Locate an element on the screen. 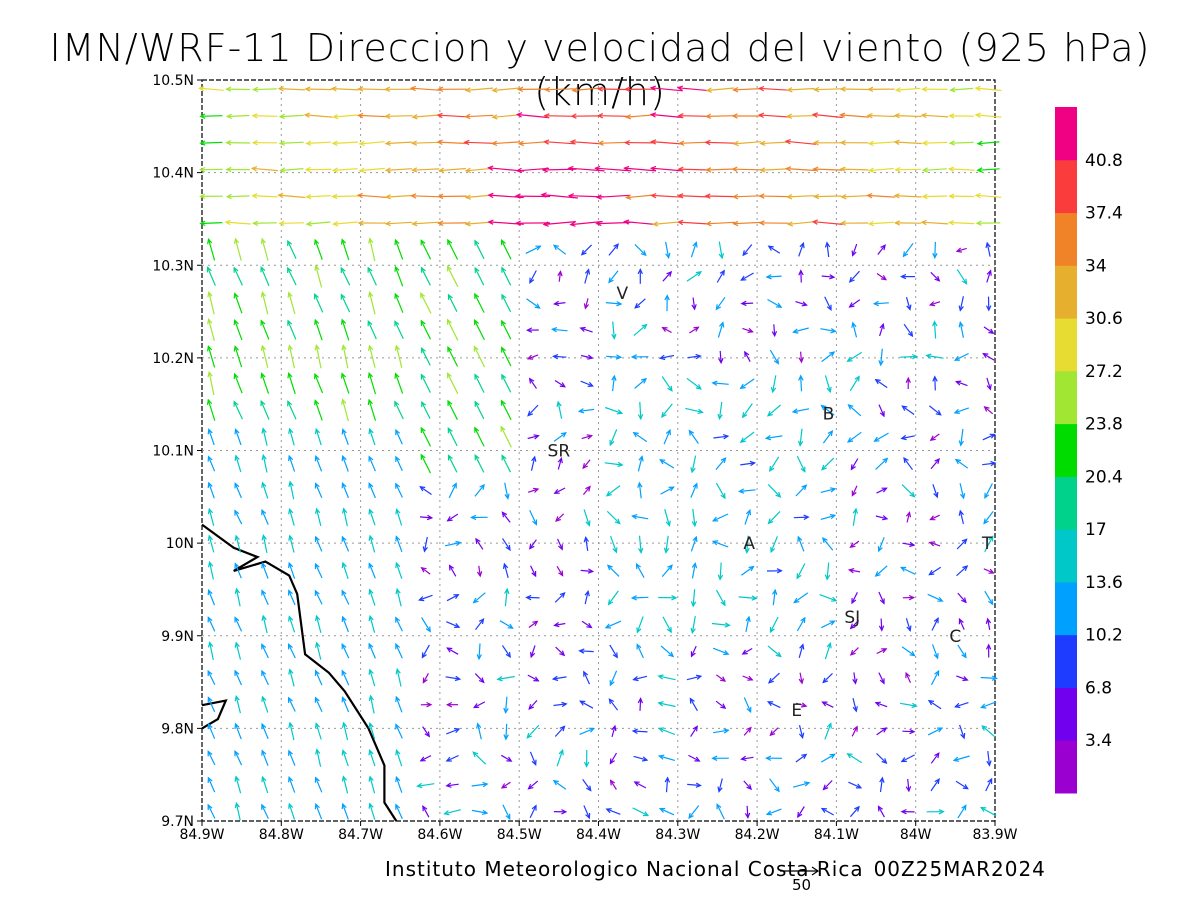 This screenshot has height=900, width=1200. colorbar-level-label: 13.6 is located at coordinates (1104, 583).